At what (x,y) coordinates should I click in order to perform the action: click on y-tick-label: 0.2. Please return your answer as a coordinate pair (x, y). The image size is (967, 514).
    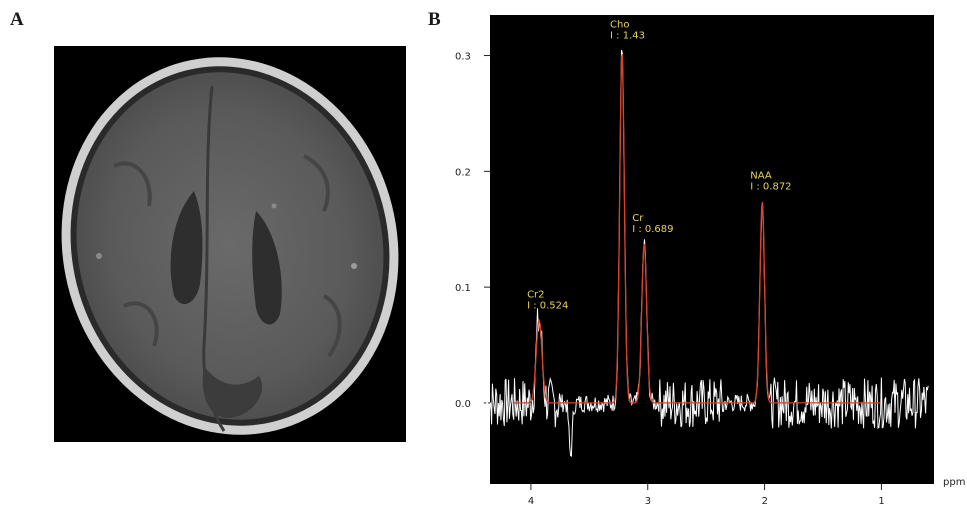
    Looking at the image, I should click on (463, 172).